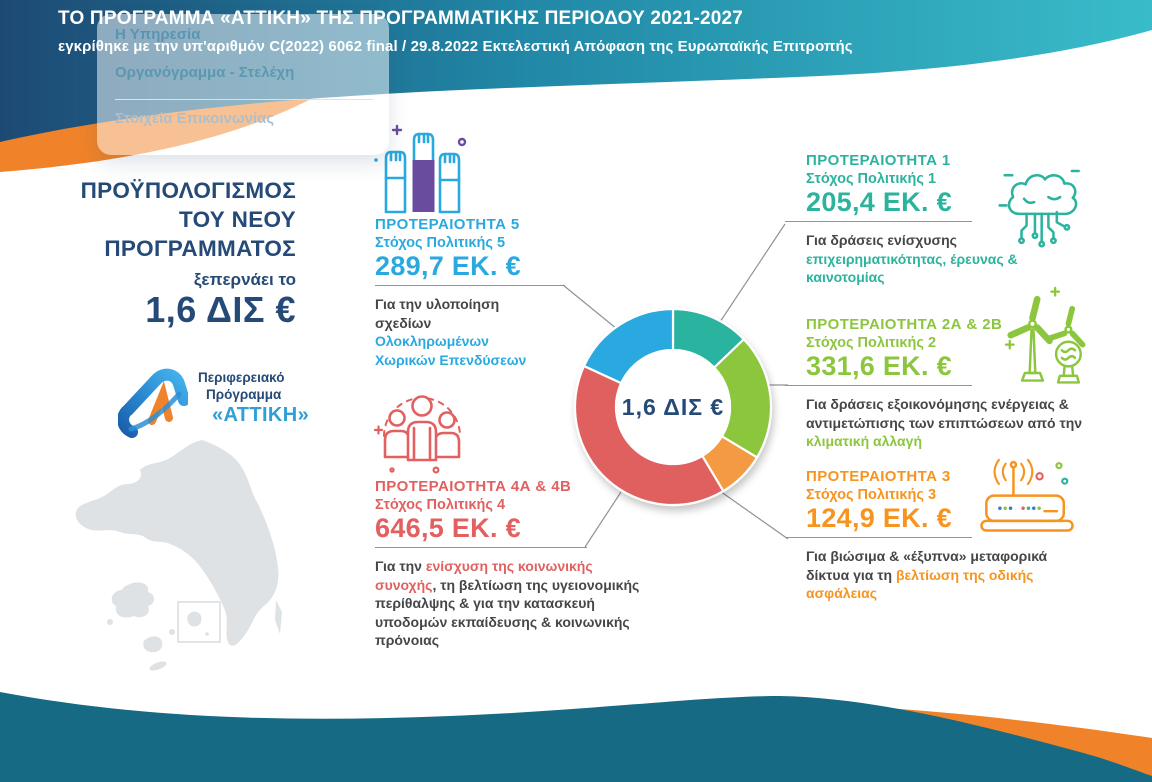 The width and height of the screenshot is (1152, 782). Describe the element at coordinates (188, 190) in the screenshot. I see `budget-line1: ΠΡΟΫΠΟΛΟΓΙΣΜΟΣ` at that location.